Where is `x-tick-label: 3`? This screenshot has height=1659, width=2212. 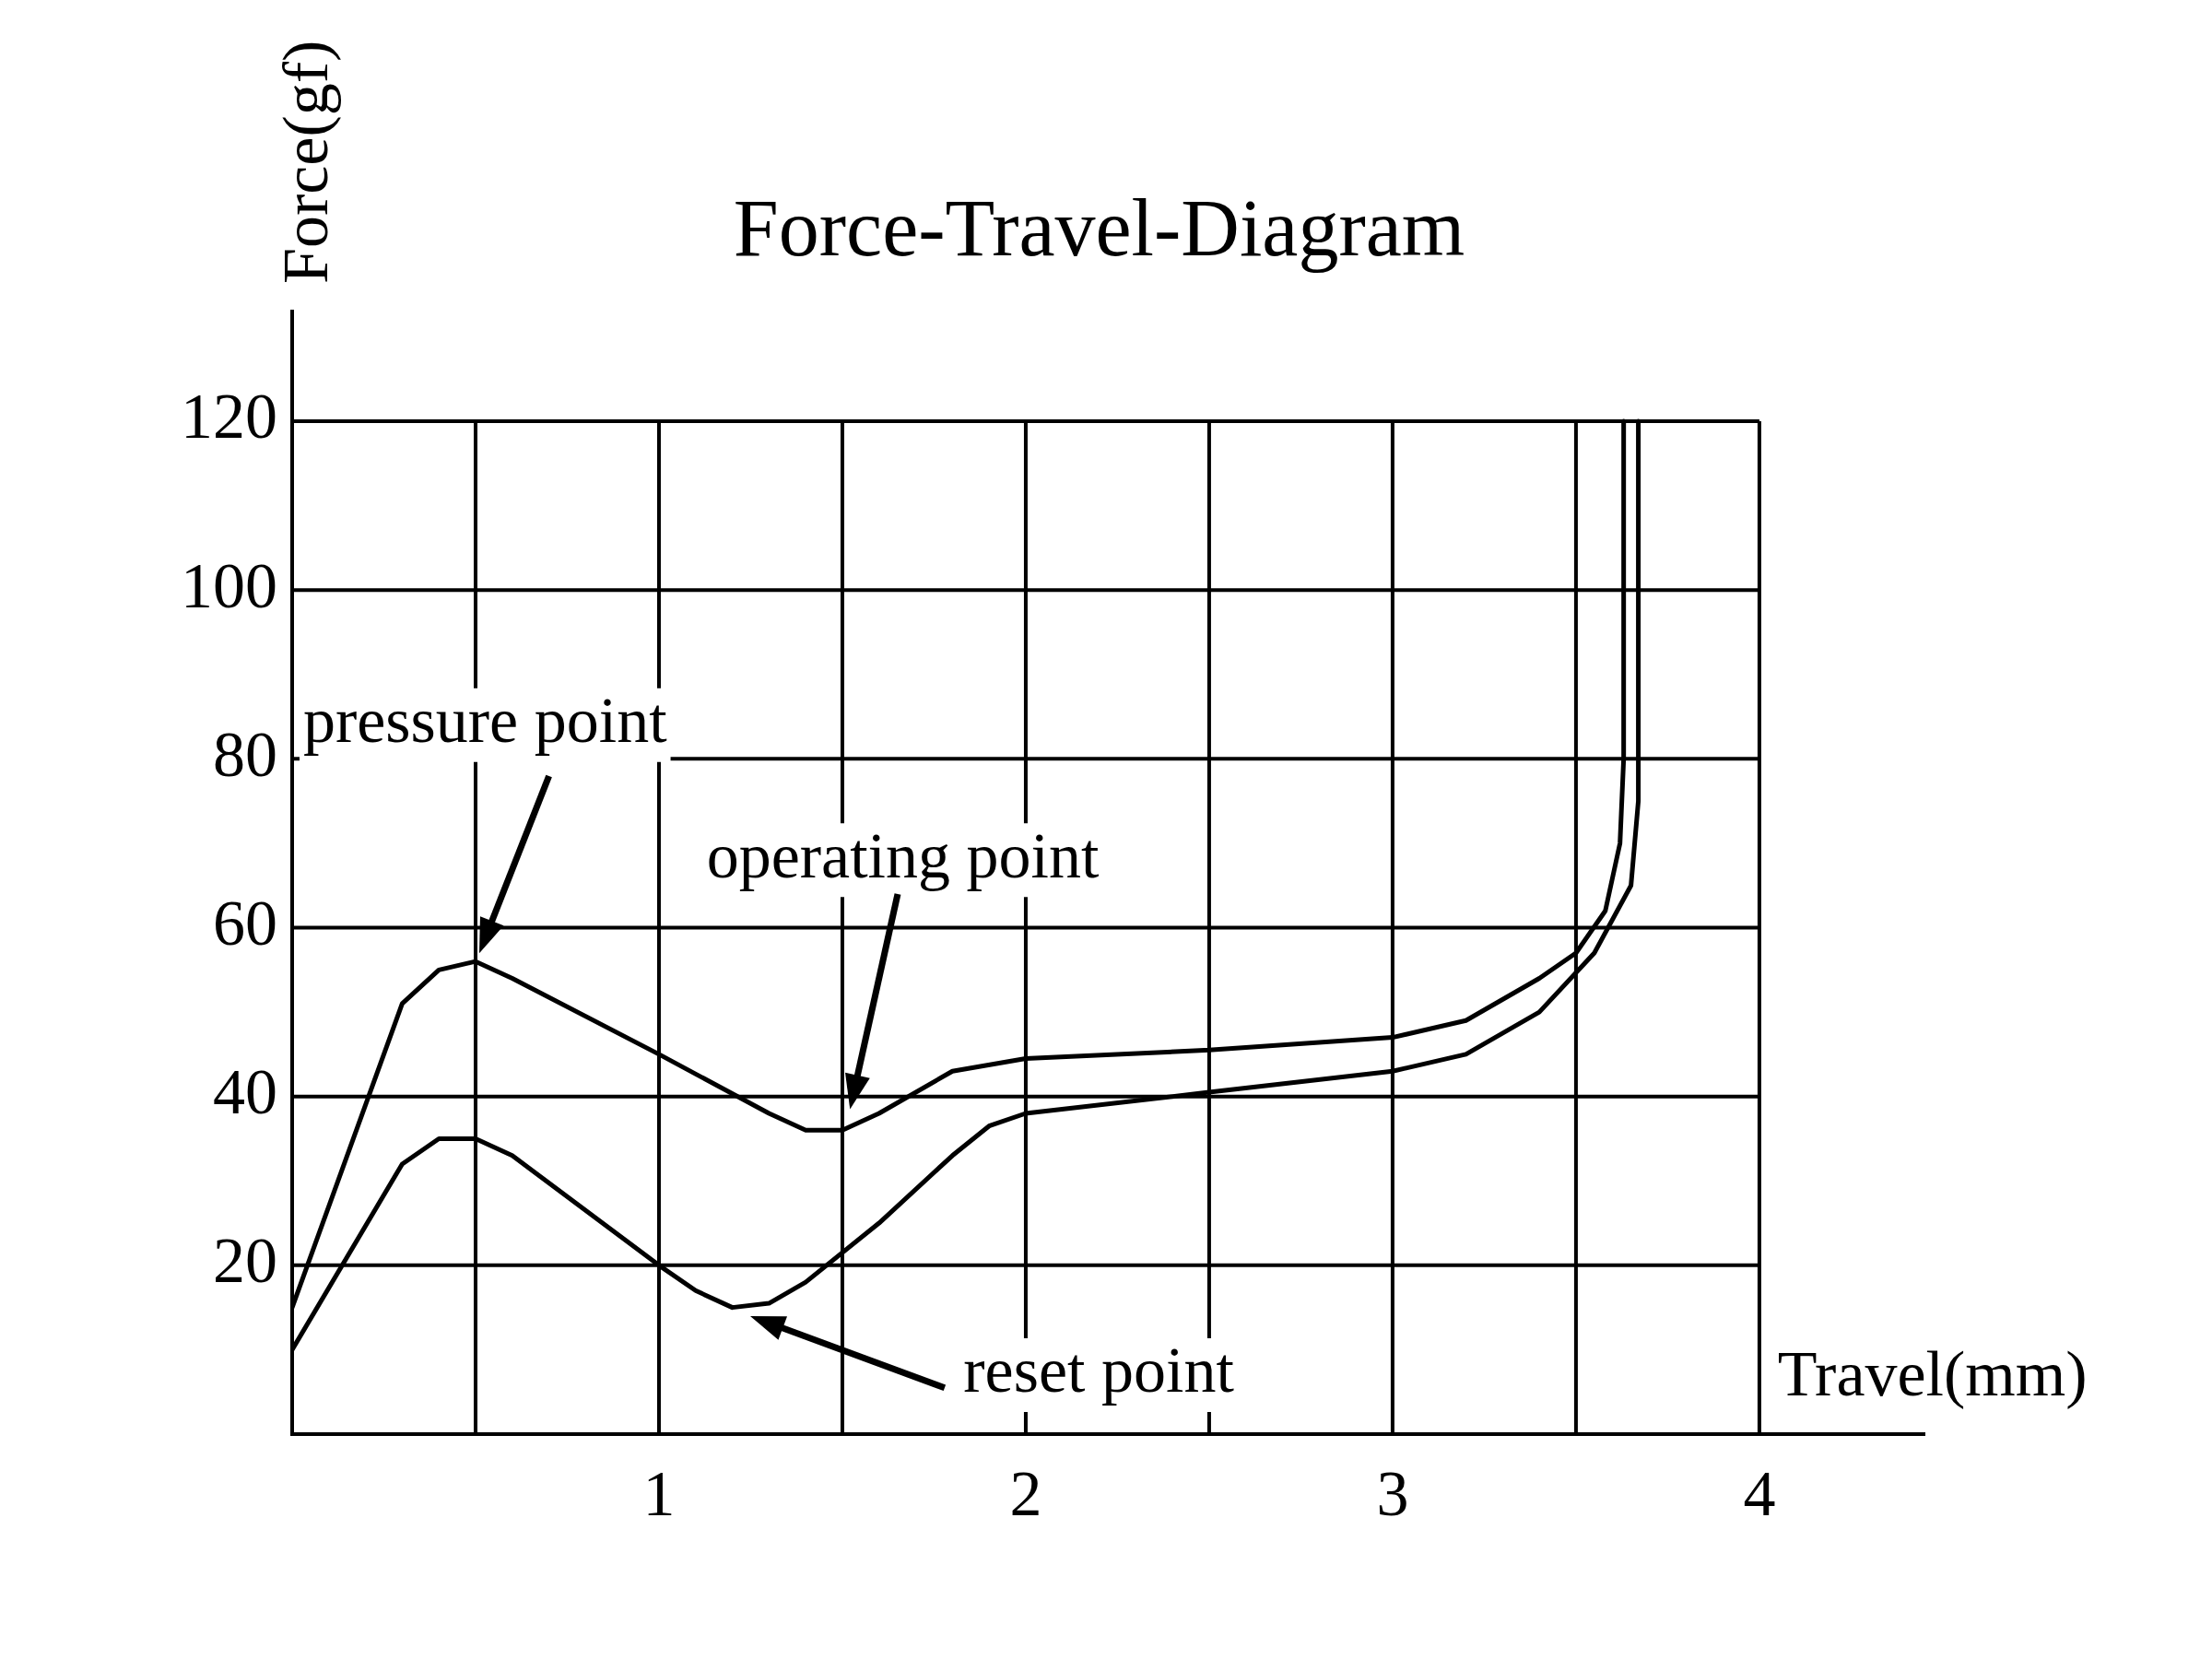 x-tick-label: 3 is located at coordinates (1392, 1494).